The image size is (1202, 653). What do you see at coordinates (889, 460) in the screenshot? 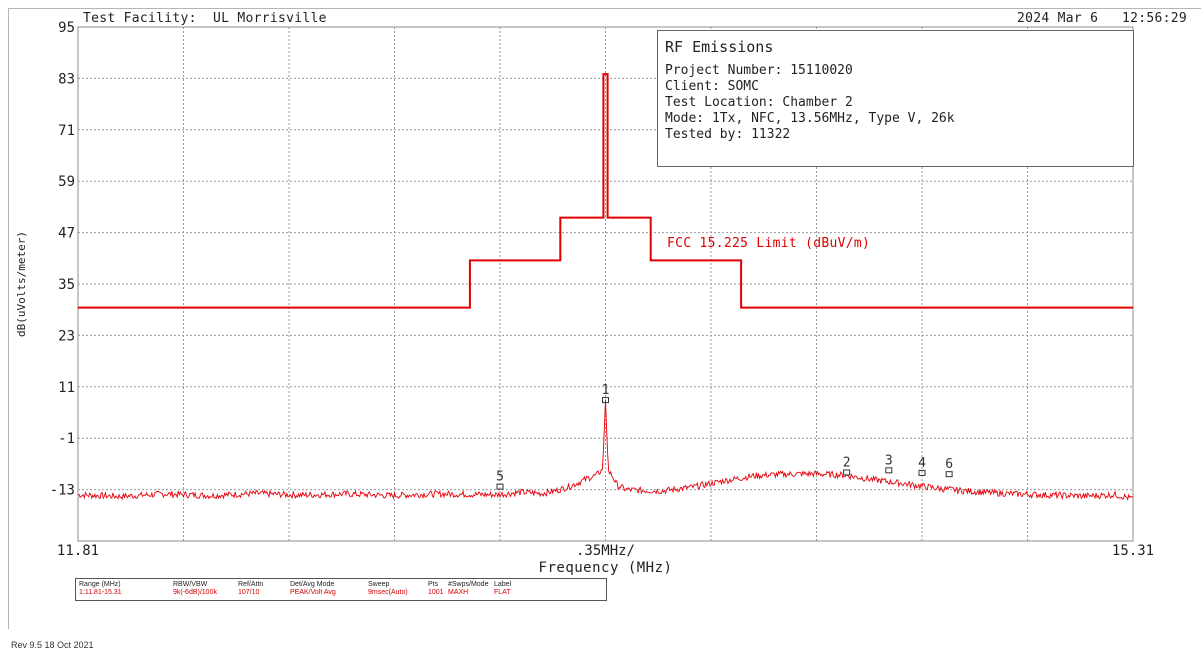
I see `marker-label: 3` at bounding box center [889, 460].